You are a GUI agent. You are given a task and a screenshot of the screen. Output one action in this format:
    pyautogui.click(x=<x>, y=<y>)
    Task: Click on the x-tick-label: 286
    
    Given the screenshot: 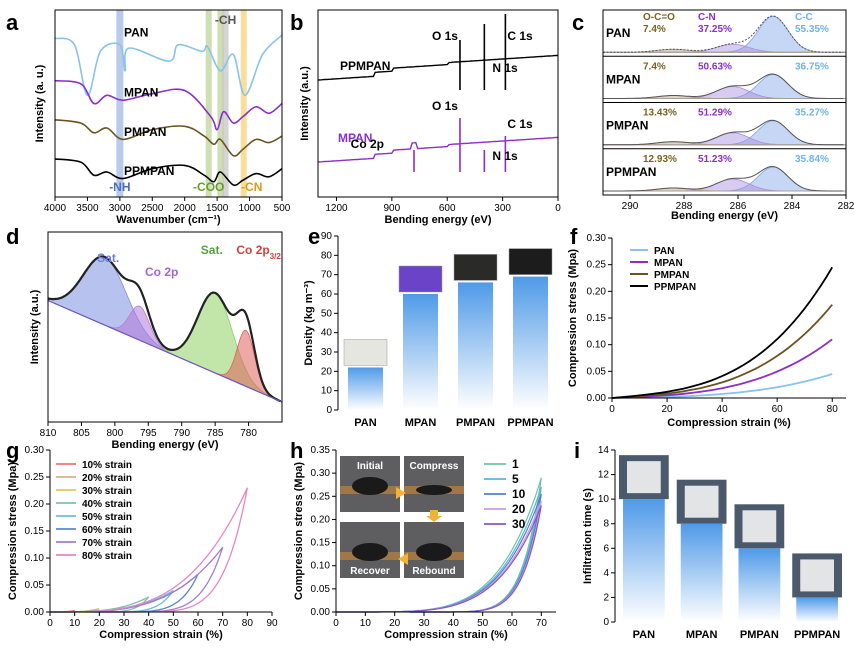 What is the action you would take?
    pyautogui.click(x=738, y=206)
    